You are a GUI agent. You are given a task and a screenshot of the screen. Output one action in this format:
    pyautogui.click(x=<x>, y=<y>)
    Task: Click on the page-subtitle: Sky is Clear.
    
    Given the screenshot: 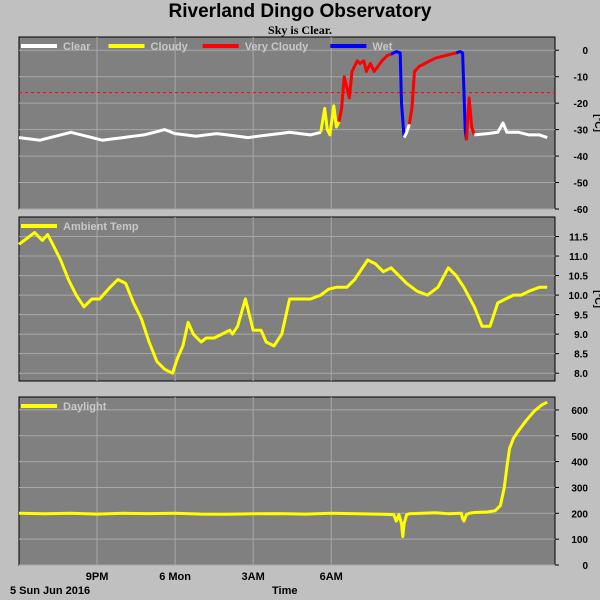 What is the action you would take?
    pyautogui.click(x=300, y=30)
    